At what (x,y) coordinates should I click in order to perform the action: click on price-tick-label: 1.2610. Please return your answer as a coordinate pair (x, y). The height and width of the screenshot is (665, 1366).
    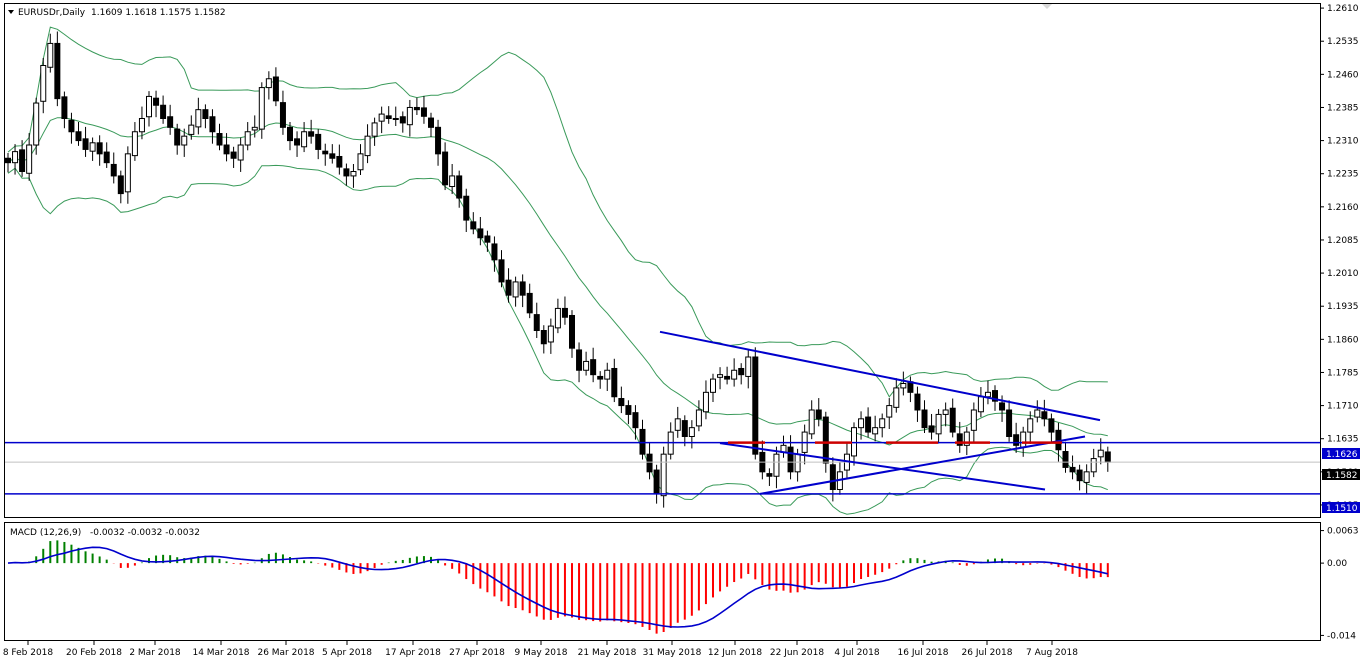
    Looking at the image, I should click on (1343, 9).